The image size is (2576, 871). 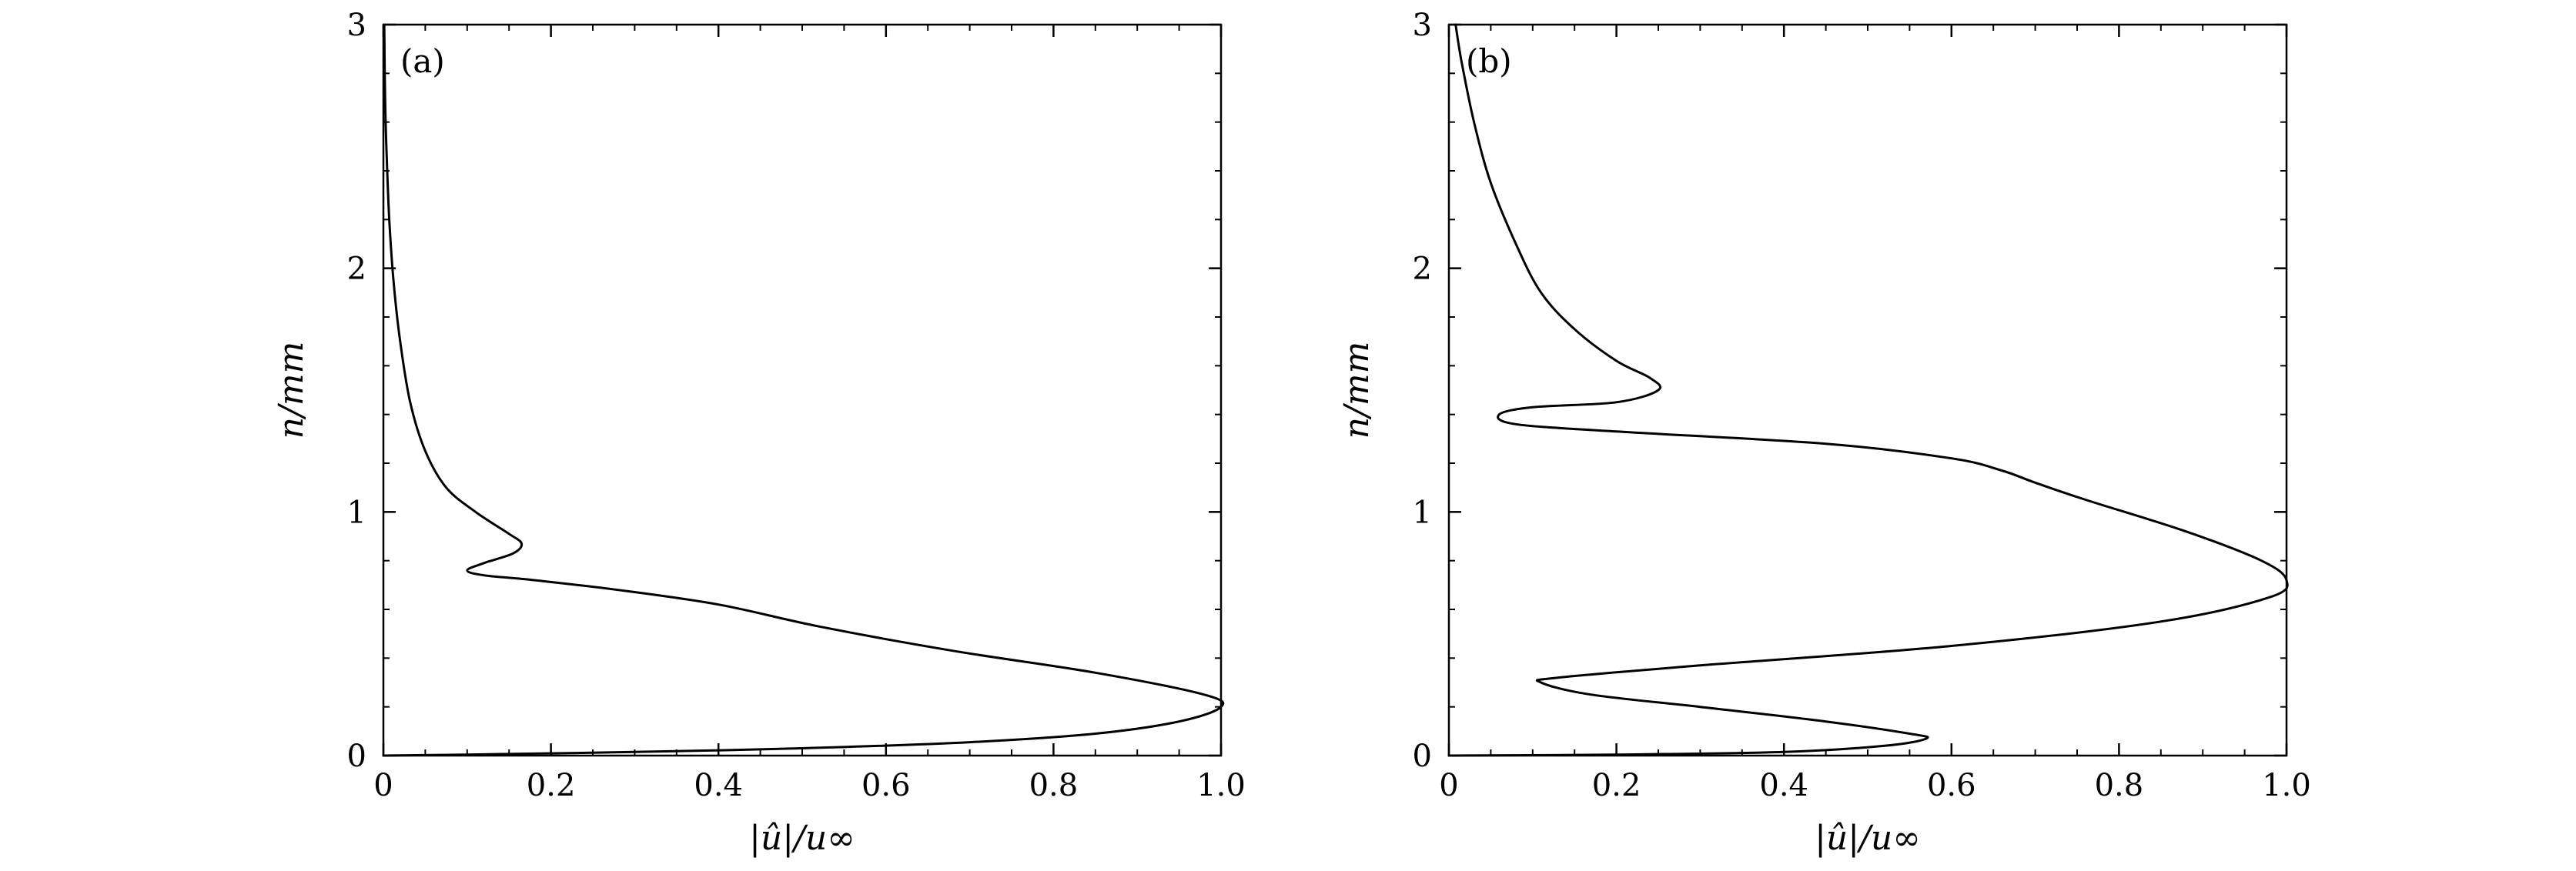 What do you see at coordinates (357, 756) in the screenshot?
I see `panel-a-y-tick-label: 0` at bounding box center [357, 756].